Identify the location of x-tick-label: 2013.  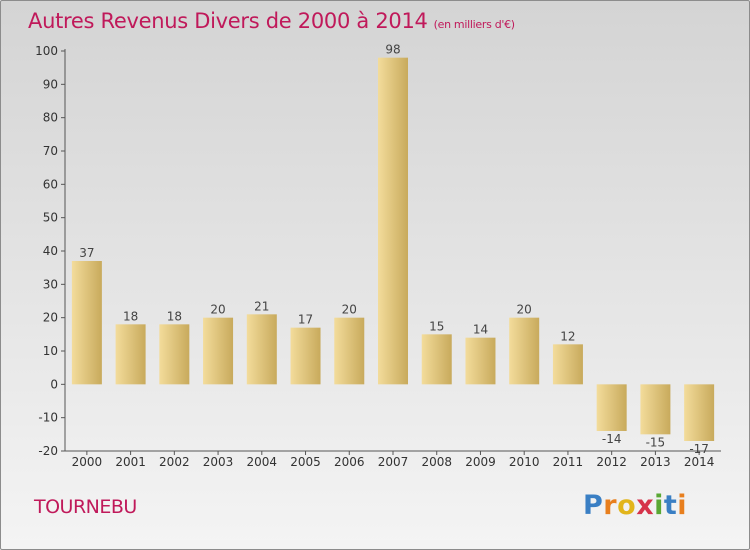
(655, 462).